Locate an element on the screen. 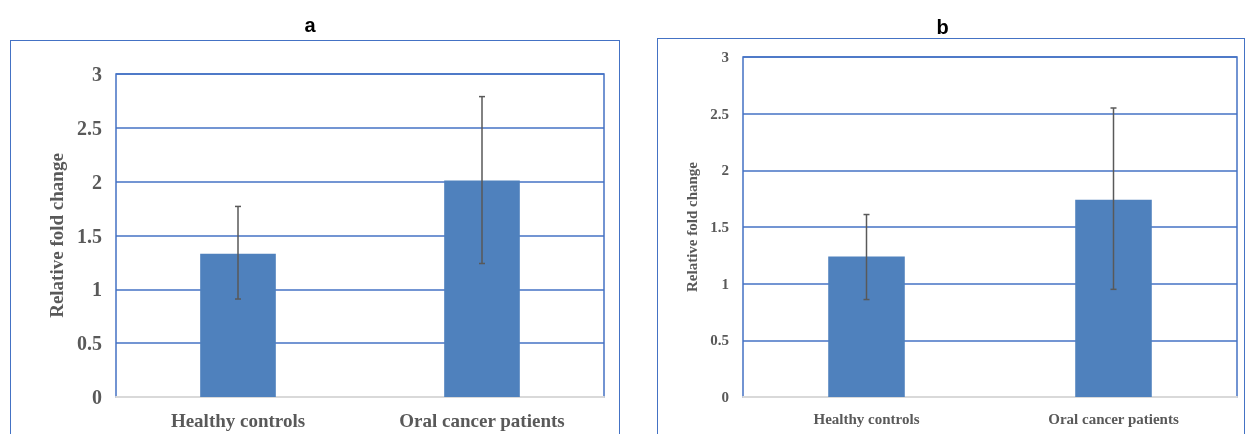 Image resolution: width=1253 pixels, height=434 pixels. chart-title: b is located at coordinates (942, 27).